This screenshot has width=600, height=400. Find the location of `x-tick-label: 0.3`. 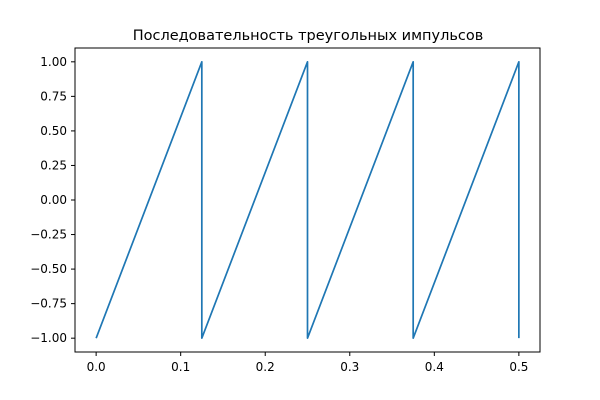

x-tick-label: 0.3 is located at coordinates (349, 367).